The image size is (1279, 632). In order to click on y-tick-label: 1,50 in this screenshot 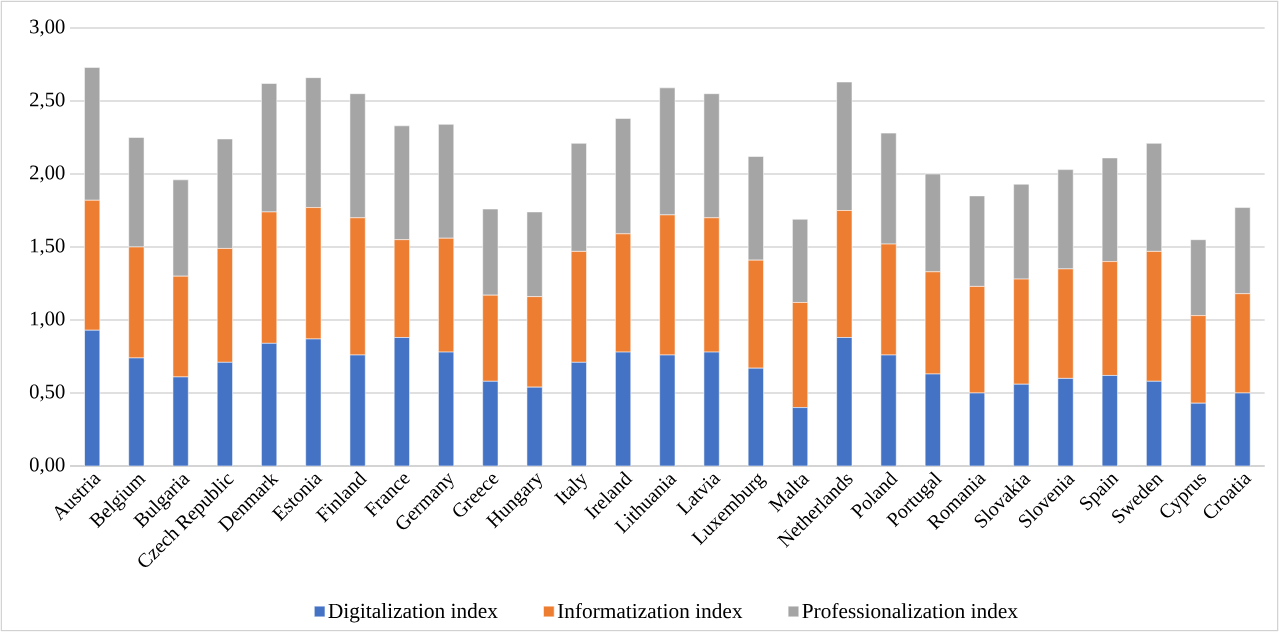, I will do `click(47, 247)`.